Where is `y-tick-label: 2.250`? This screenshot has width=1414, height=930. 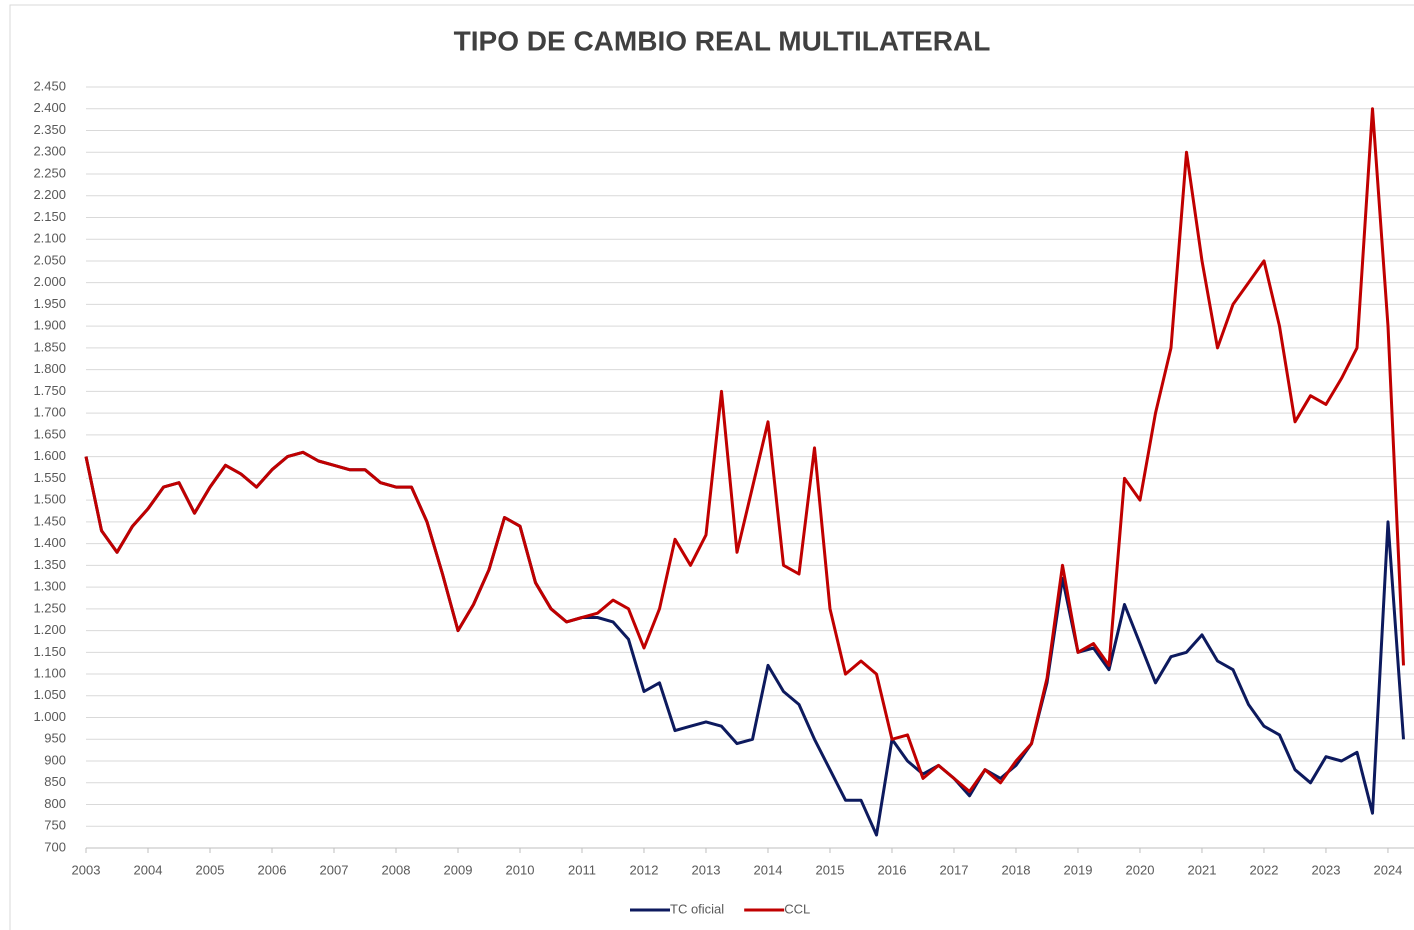
y-tick-label: 2.250 is located at coordinates (49, 172).